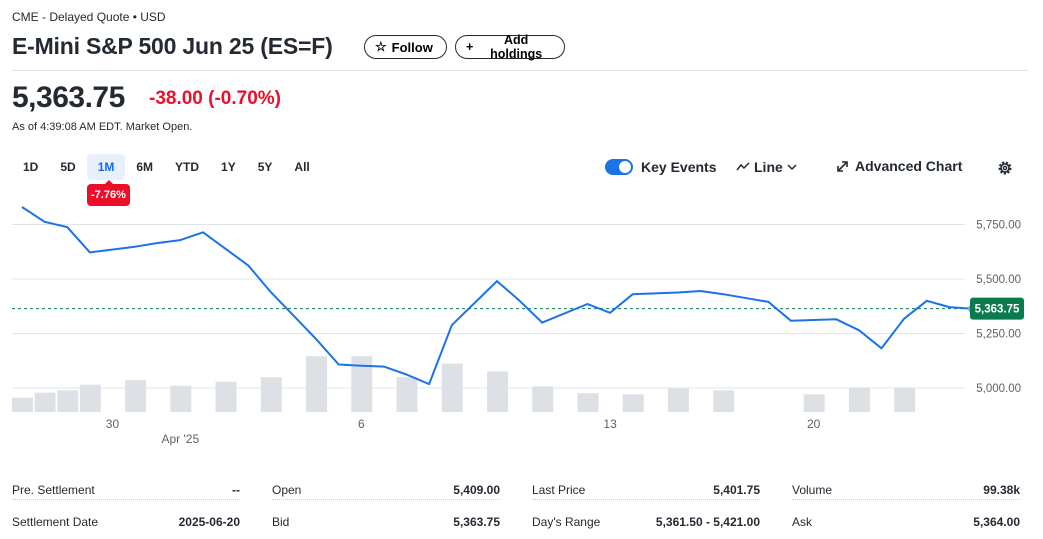 The width and height of the screenshot is (1043, 539). I want to click on stat-open: Open 5,409.00, so click(386, 490).